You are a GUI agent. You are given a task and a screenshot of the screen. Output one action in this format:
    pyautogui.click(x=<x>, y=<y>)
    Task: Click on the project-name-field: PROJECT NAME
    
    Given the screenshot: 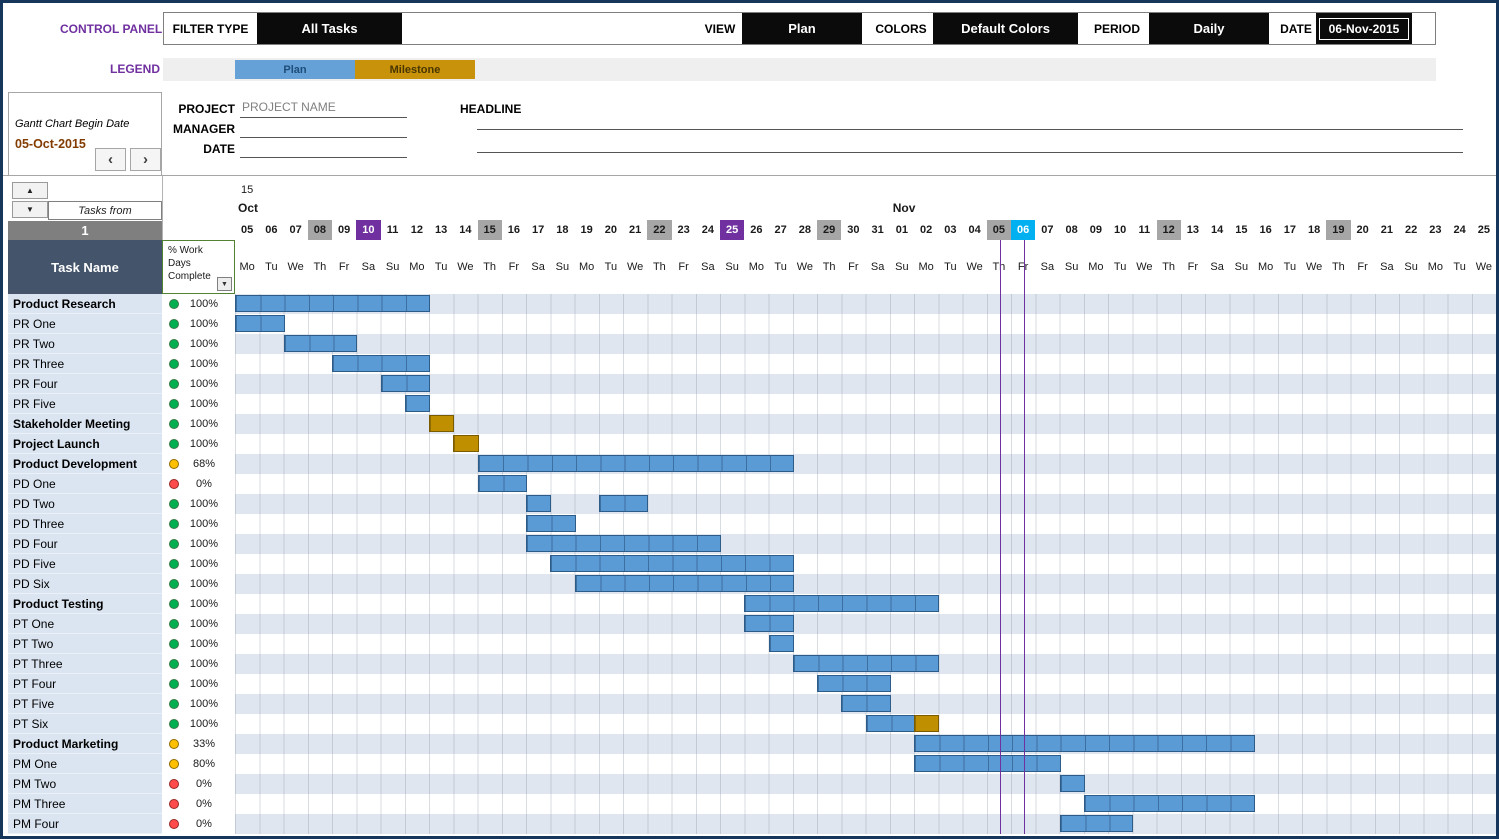 What is the action you would take?
    pyautogui.click(x=323, y=109)
    